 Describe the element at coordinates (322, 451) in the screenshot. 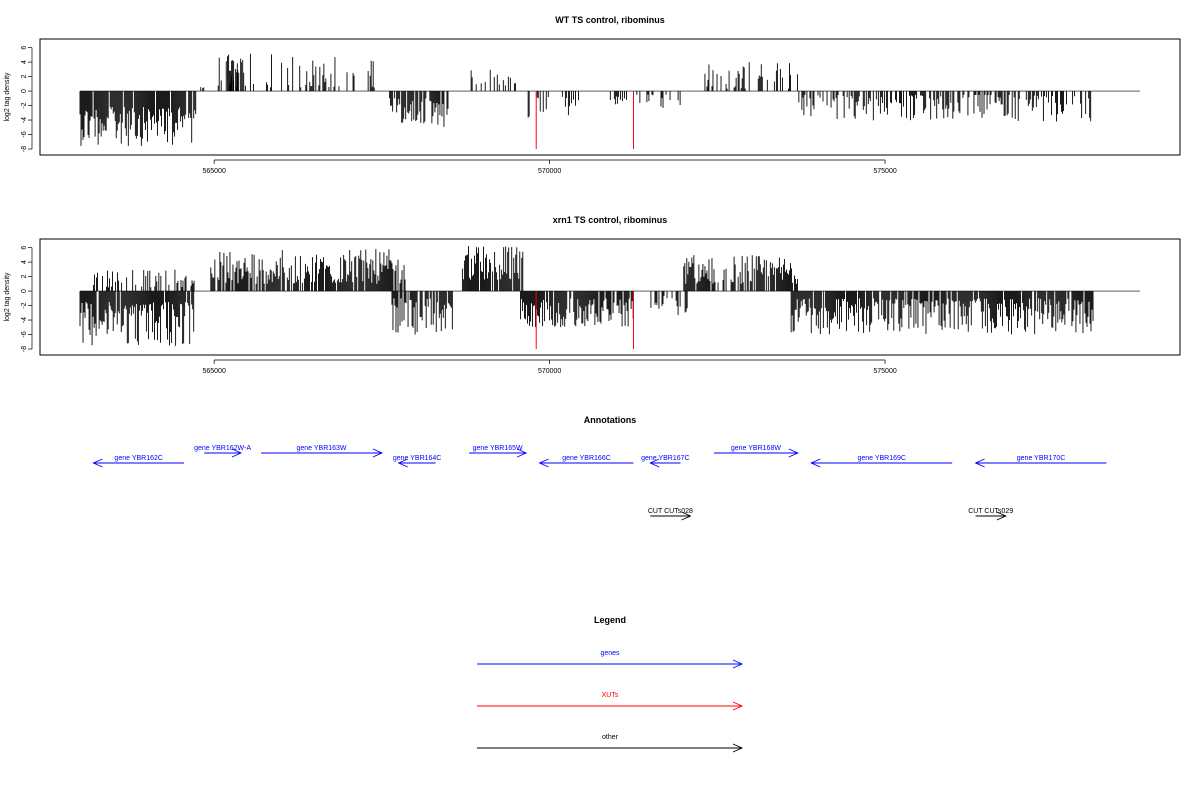

I see `gene-annotation: gene YBR163W` at that location.